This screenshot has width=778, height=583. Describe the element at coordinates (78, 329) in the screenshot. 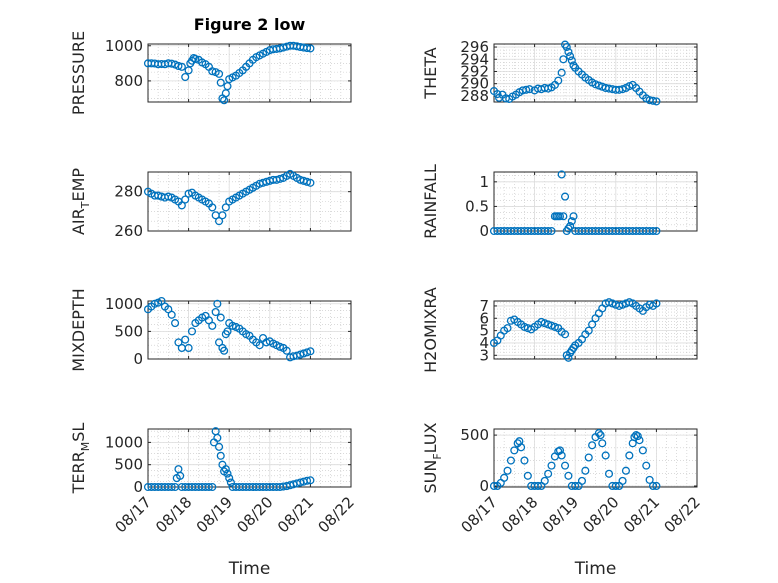

I see `y-axis-label: MIXDEPTH` at that location.